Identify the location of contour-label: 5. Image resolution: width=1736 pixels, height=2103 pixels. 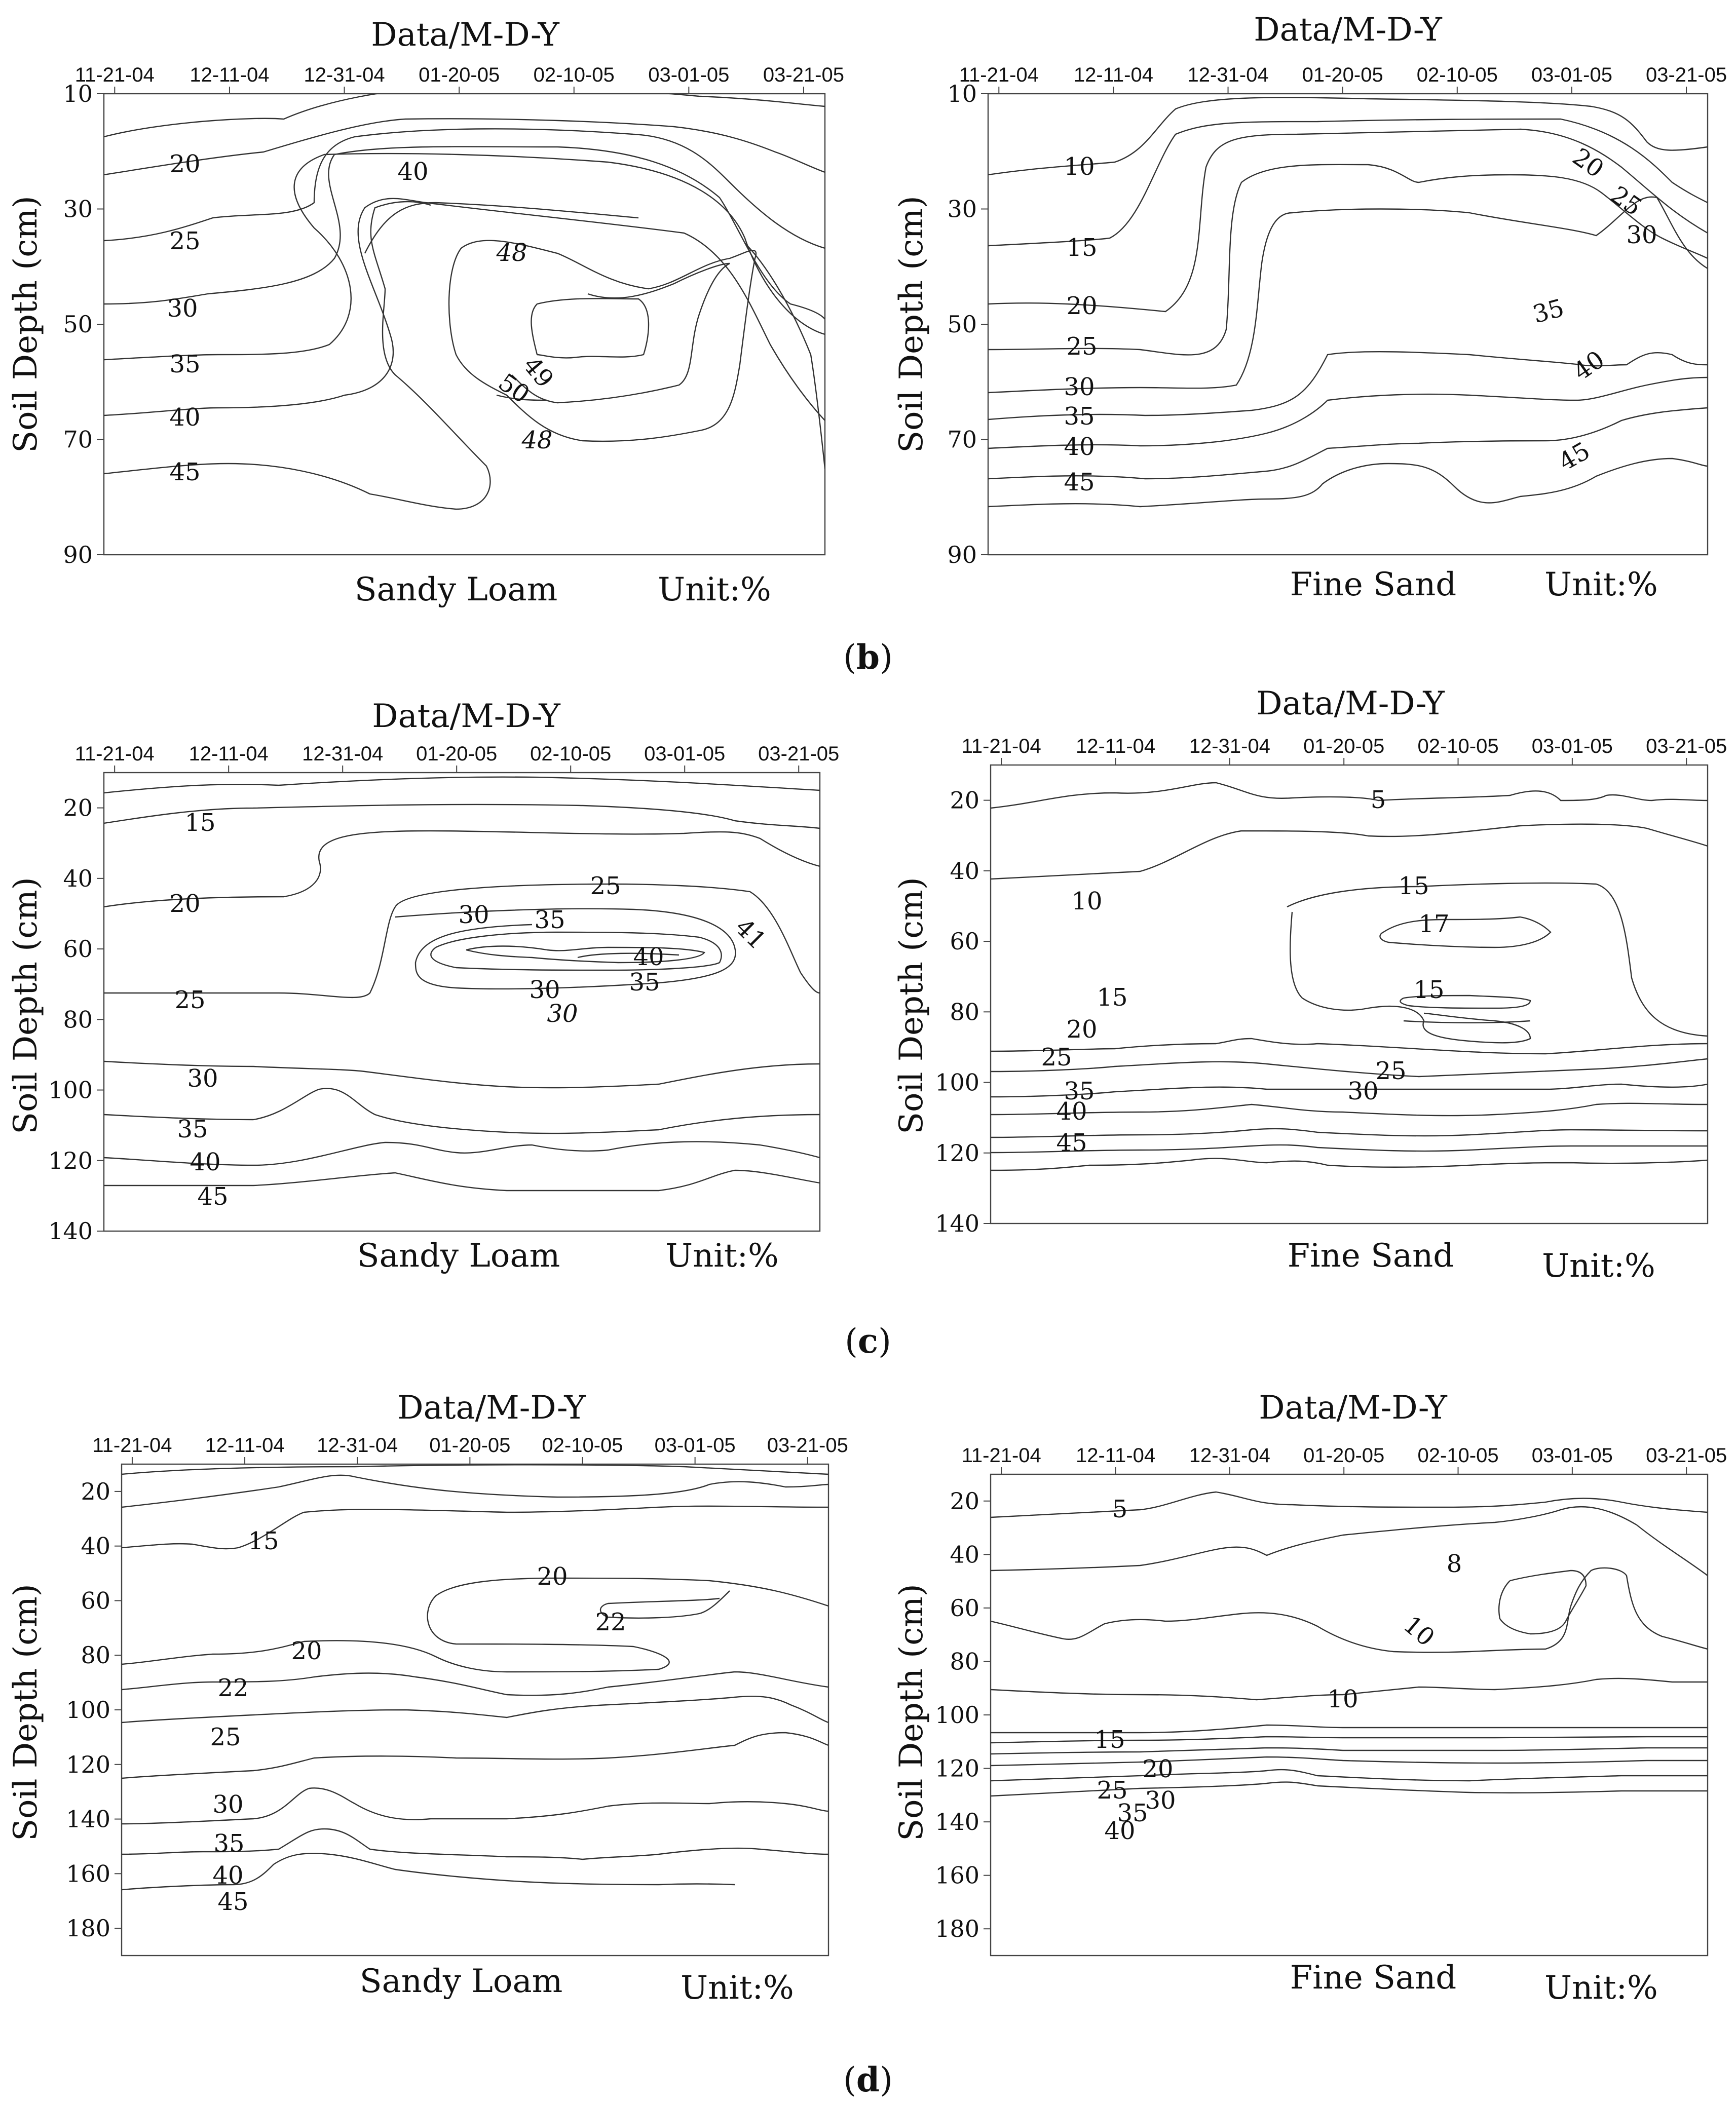
(1120, 1509).